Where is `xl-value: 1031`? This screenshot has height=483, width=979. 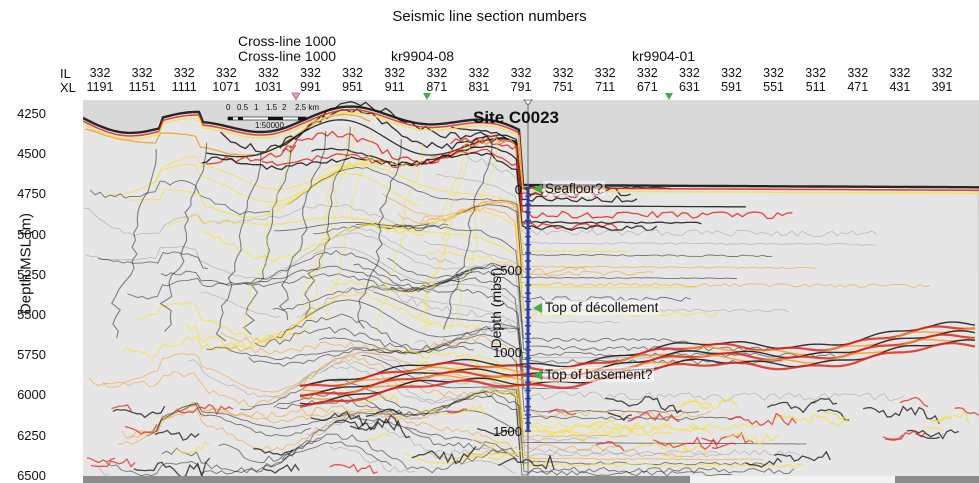
xl-value: 1031 is located at coordinates (268, 87).